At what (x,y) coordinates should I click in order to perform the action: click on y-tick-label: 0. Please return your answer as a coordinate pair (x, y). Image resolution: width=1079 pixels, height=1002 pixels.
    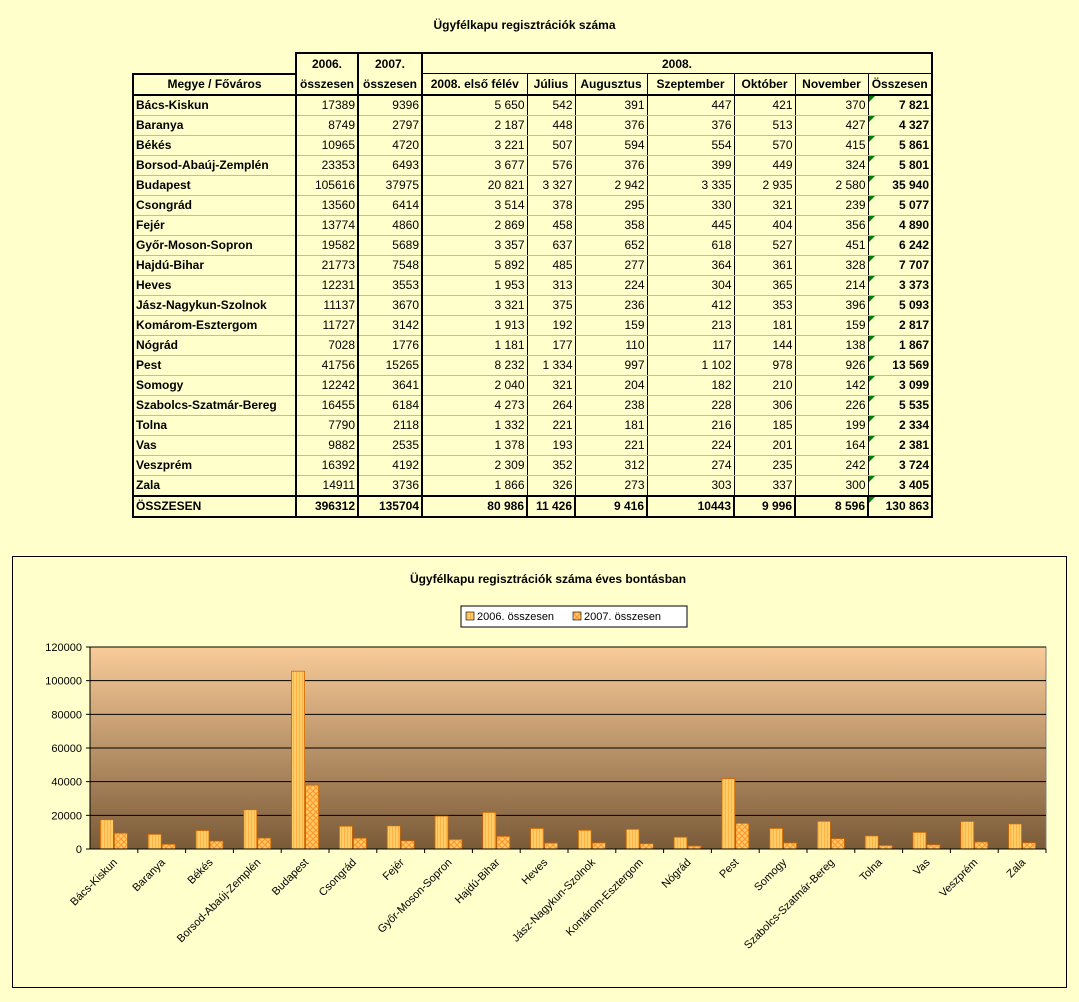
    Looking at the image, I should click on (79, 850).